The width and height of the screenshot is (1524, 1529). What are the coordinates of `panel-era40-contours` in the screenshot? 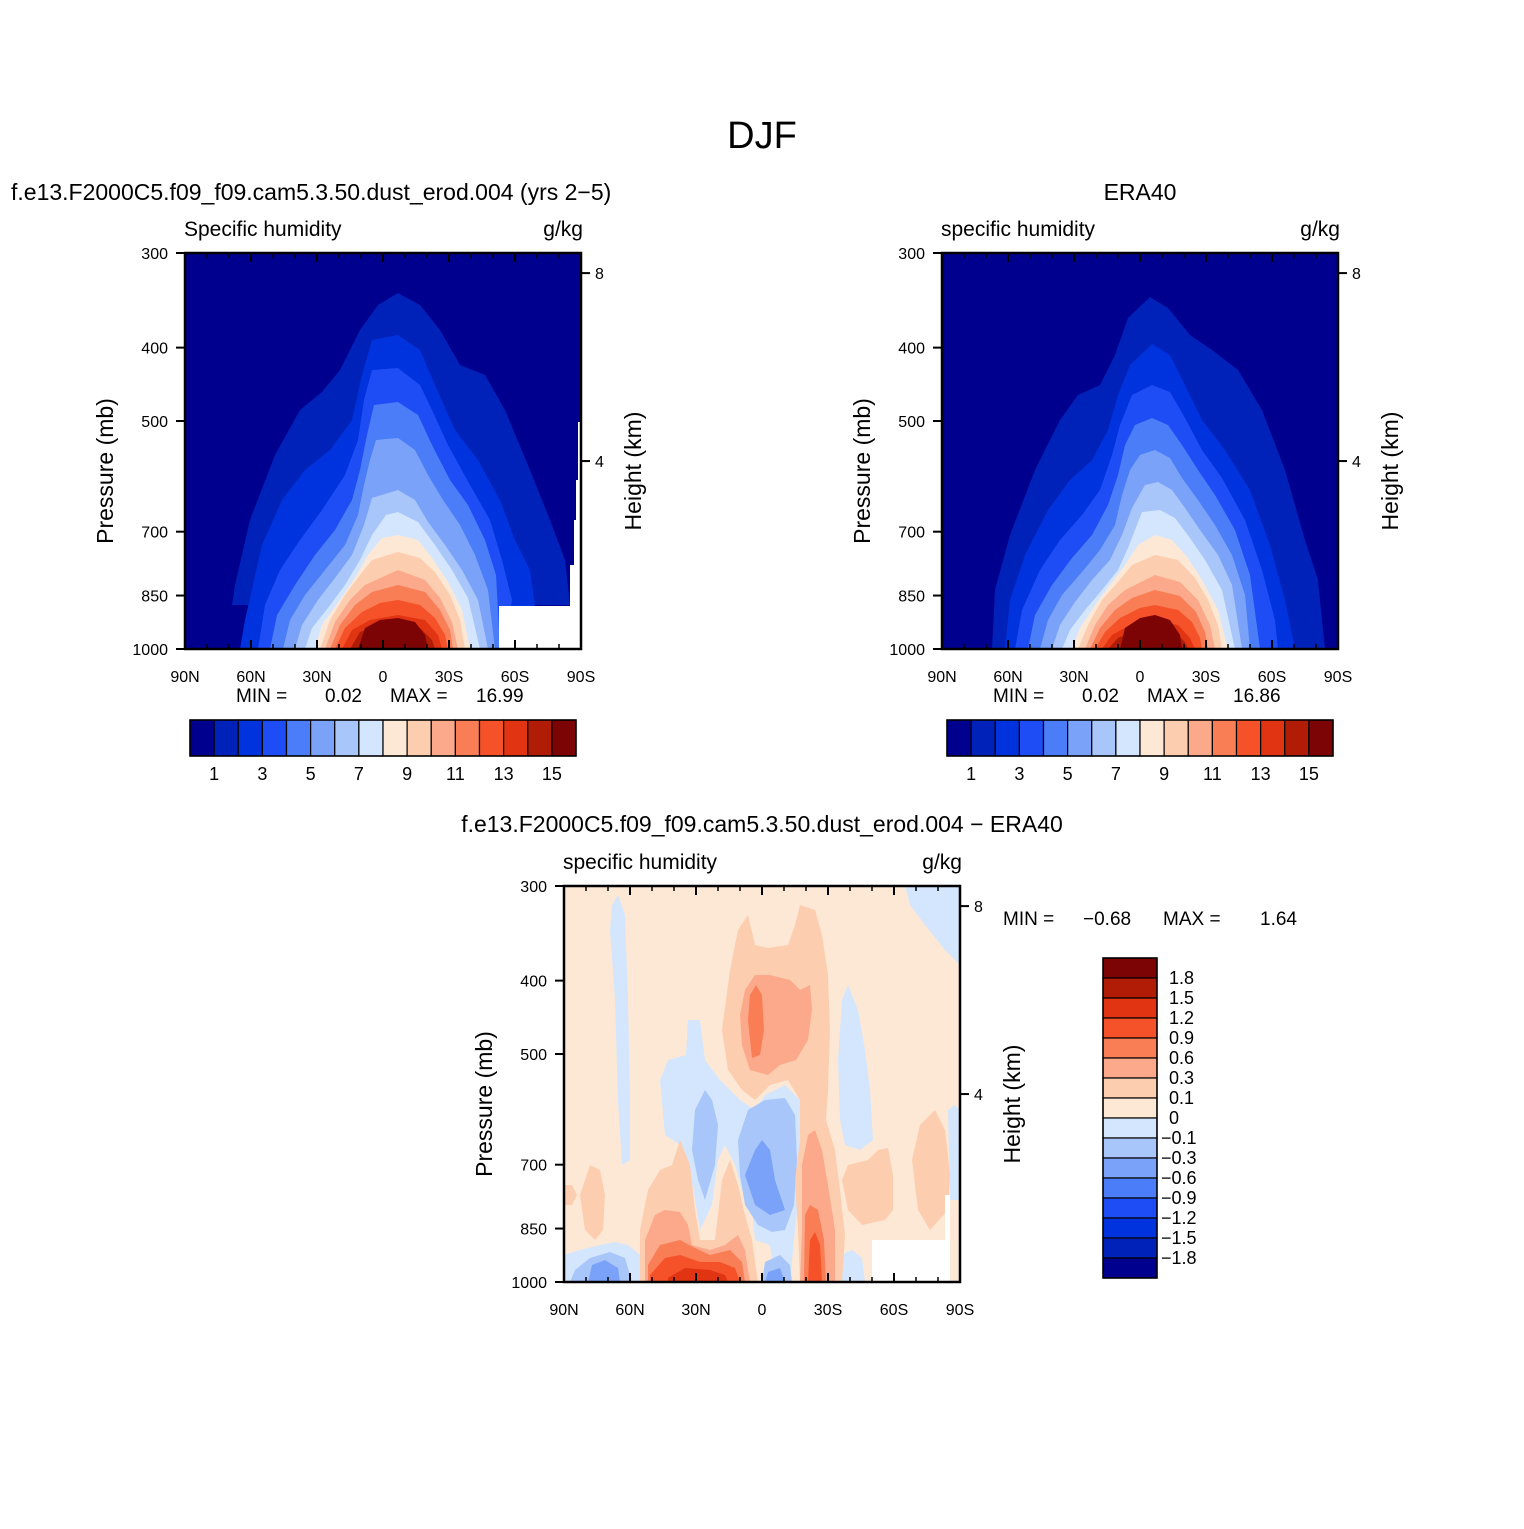 It's located at (1140, 451).